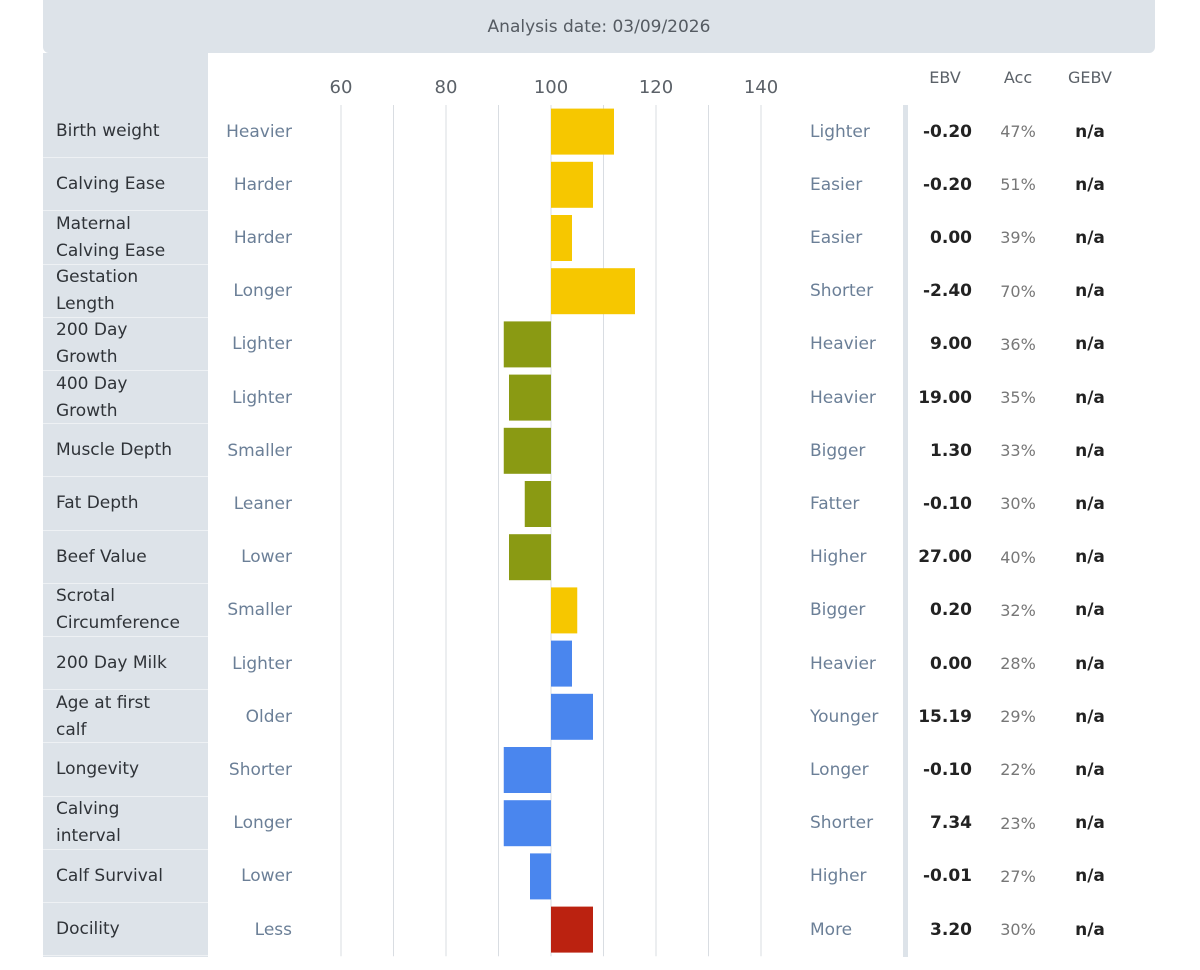 The width and height of the screenshot is (1200, 970). Describe the element at coordinates (582, 131) in the screenshot. I see `bar-birth-weight` at that location.